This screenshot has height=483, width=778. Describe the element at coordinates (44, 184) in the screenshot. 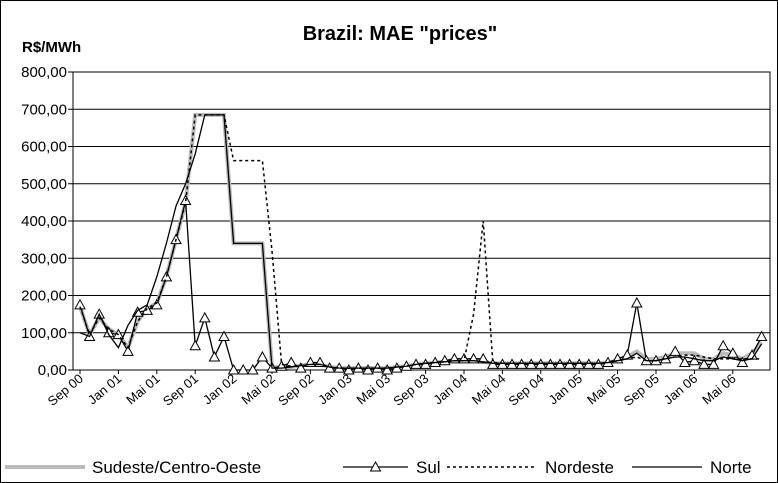

I see `y-tick-label: 500,00` at that location.